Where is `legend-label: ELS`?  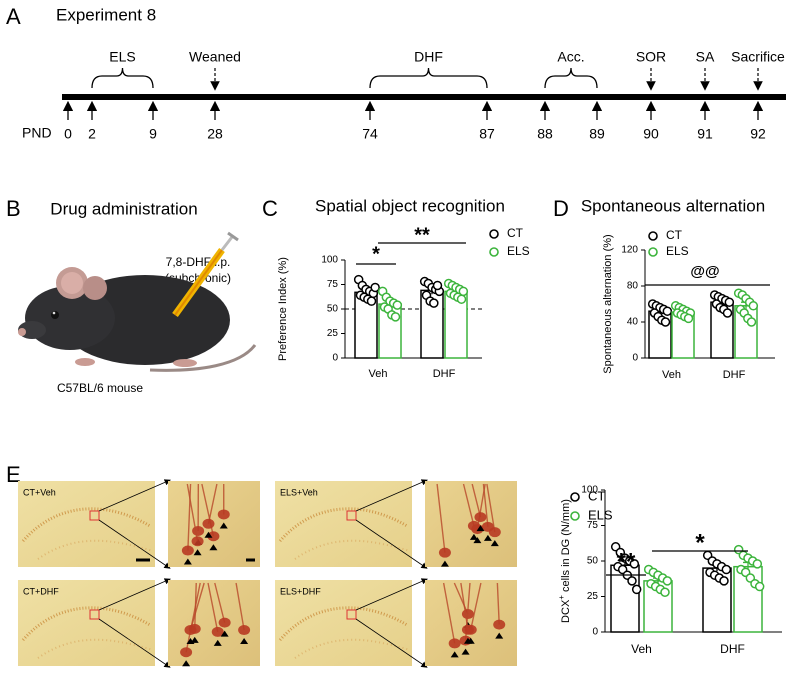
legend-label: ELS is located at coordinates (600, 514).